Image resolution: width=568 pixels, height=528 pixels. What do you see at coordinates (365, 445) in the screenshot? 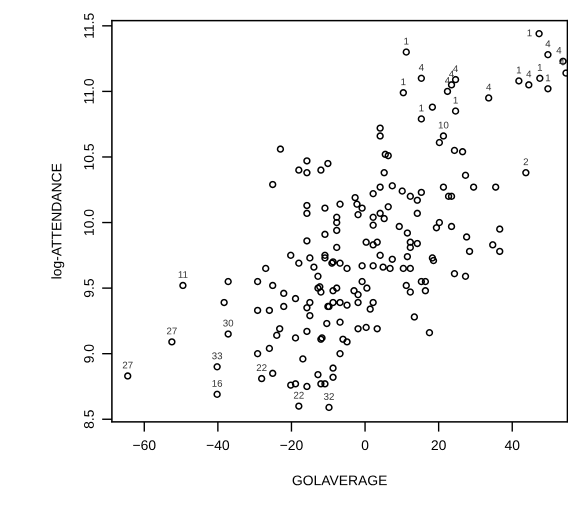
I see `x-tick-label: 0` at bounding box center [365, 445].